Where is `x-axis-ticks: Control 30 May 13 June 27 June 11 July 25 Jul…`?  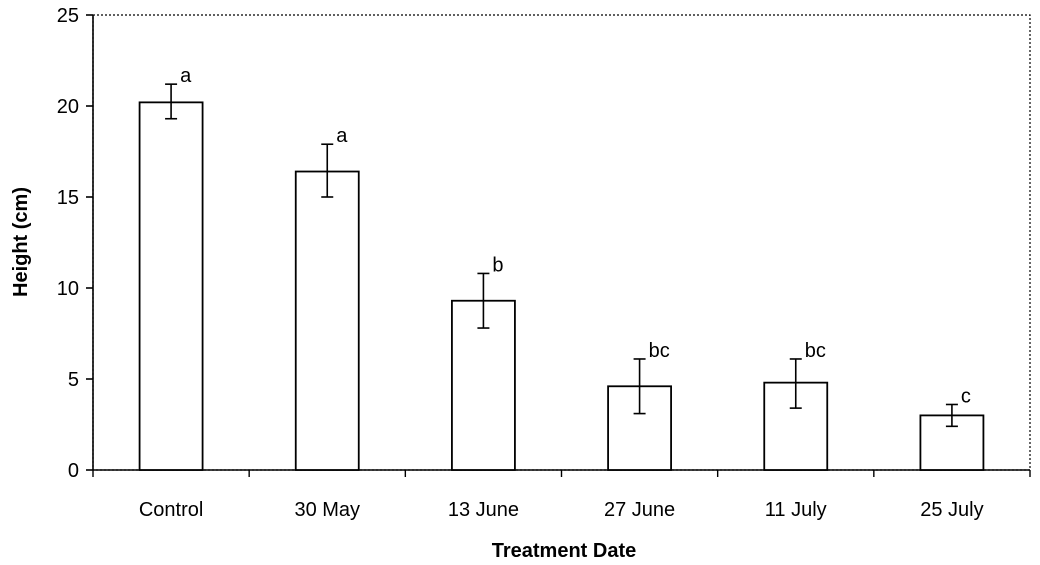 x-axis-ticks: Control 30 May 13 June 27 June 11 July 25 Jul… is located at coordinates (561, 495).